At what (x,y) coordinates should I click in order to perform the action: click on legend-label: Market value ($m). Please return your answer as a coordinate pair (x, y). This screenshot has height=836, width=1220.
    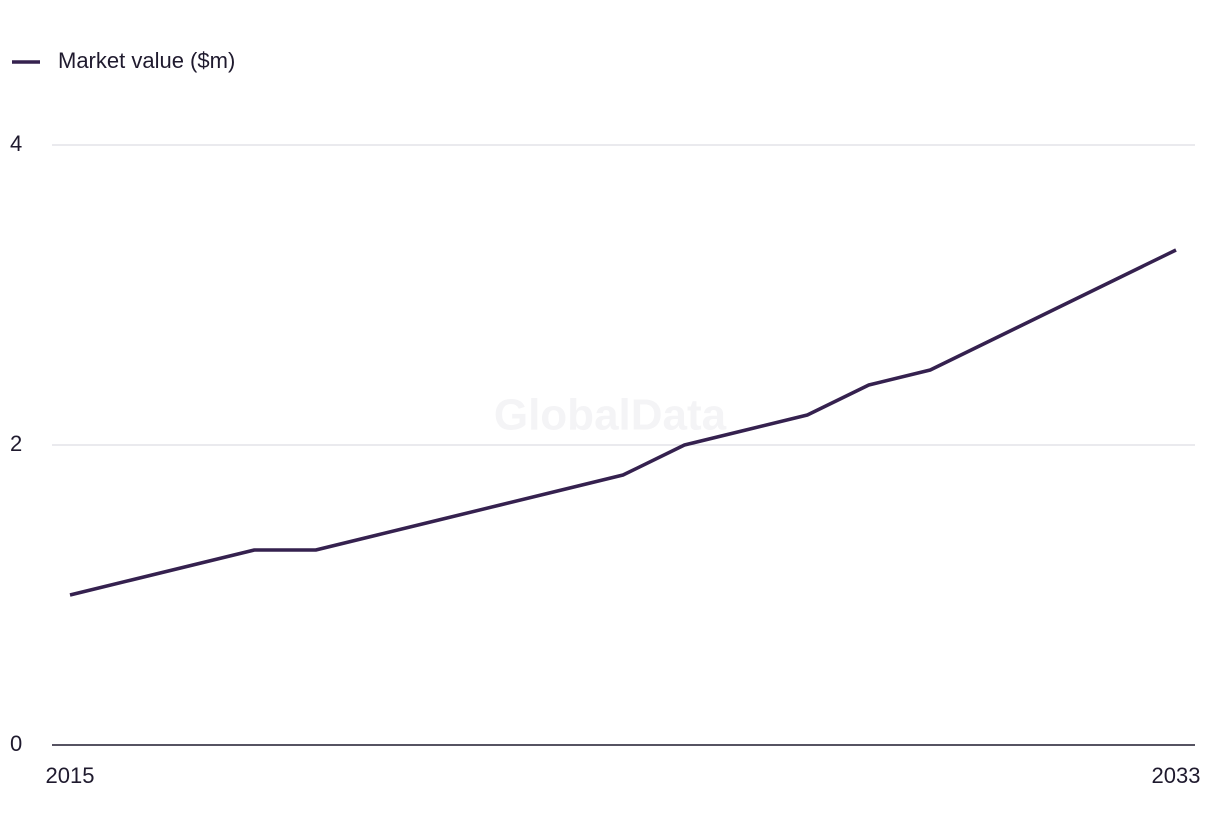
    Looking at the image, I should click on (146, 60).